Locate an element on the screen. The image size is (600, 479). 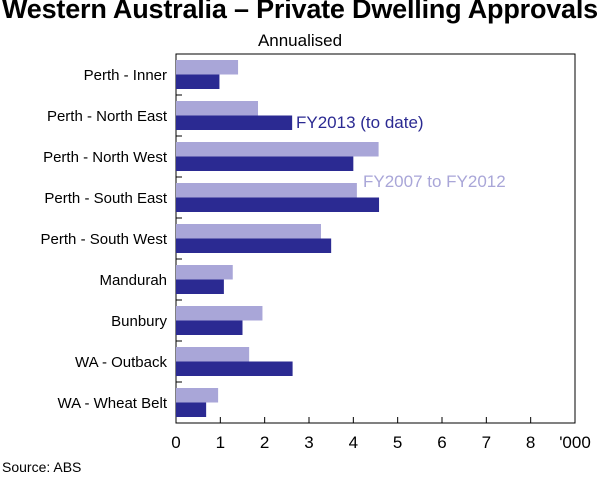
x-tick-label: 2 is located at coordinates (264, 442).